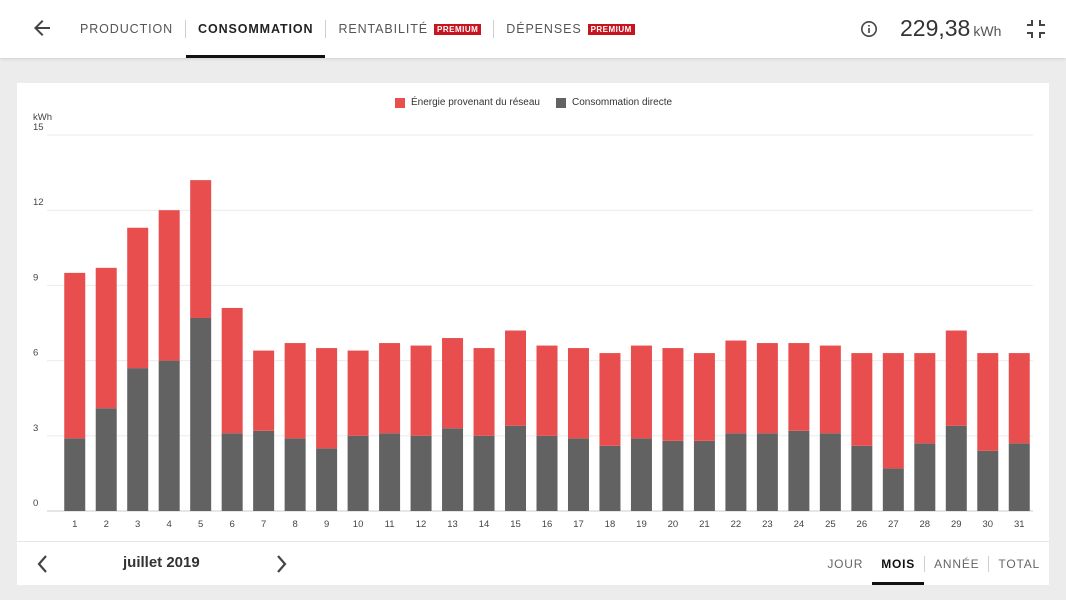 This screenshot has width=1066, height=600. I want to click on range-total: TOTAL, so click(1019, 564).